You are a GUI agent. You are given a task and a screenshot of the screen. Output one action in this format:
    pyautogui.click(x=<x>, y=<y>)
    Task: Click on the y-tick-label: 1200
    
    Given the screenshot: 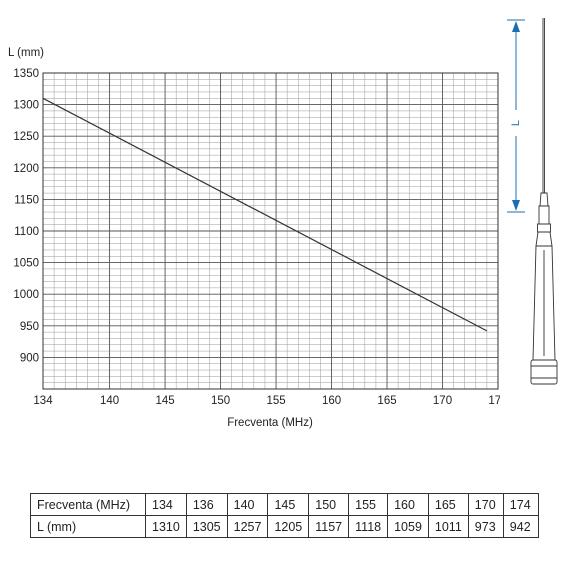 What is the action you would take?
    pyautogui.click(x=26, y=169)
    